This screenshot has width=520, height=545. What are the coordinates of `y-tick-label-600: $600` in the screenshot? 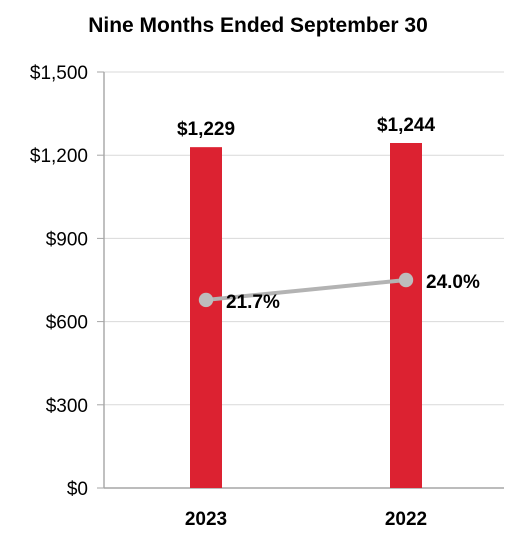 It's located at (67, 323).